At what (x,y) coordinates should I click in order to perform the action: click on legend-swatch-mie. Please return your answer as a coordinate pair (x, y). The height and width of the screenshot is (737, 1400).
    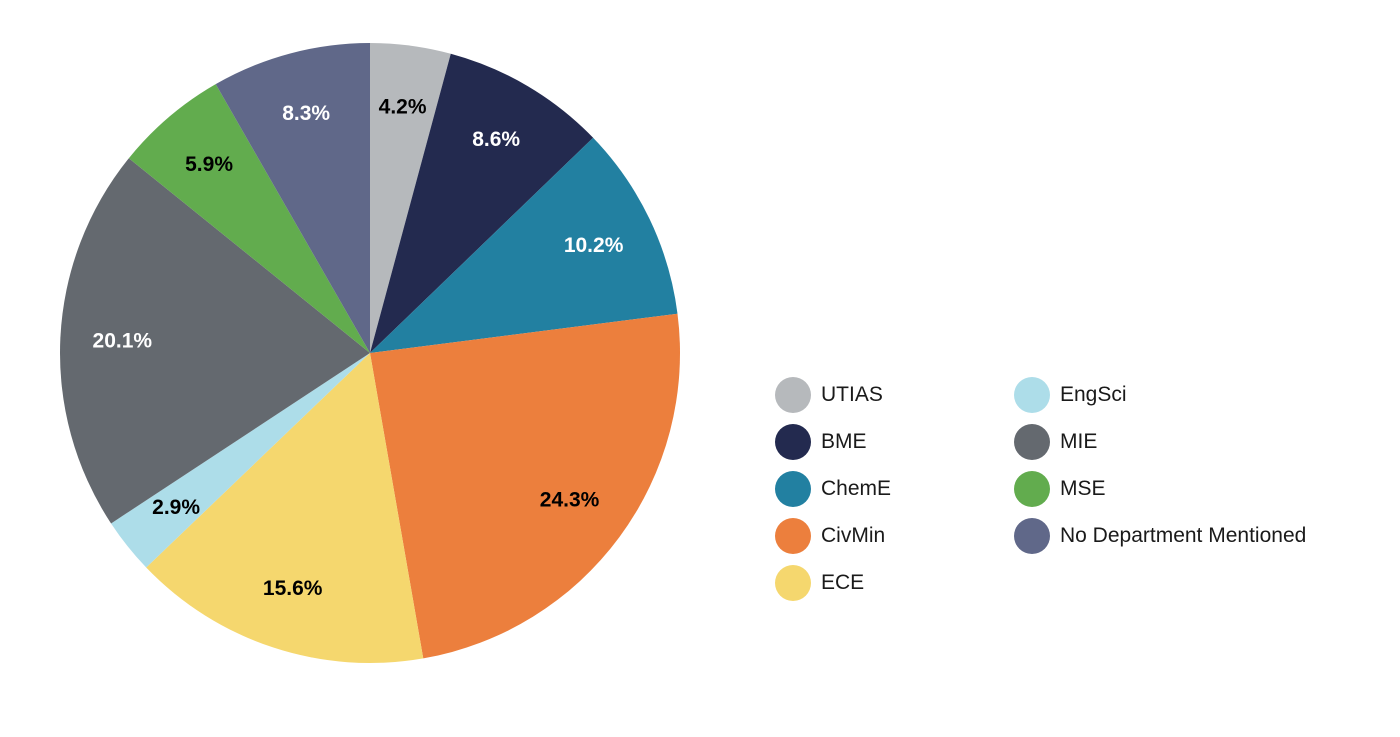
    Looking at the image, I should click on (1032, 442).